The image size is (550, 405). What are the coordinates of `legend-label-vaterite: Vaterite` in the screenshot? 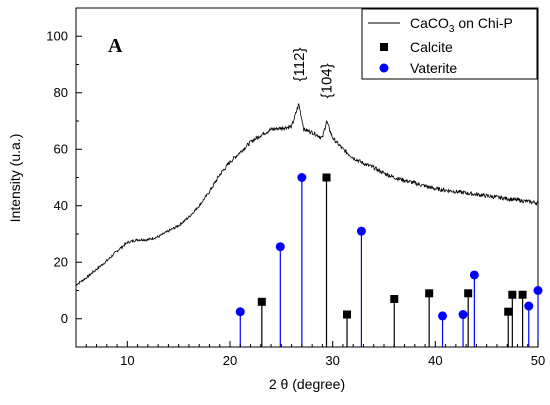 It's located at (433, 68).